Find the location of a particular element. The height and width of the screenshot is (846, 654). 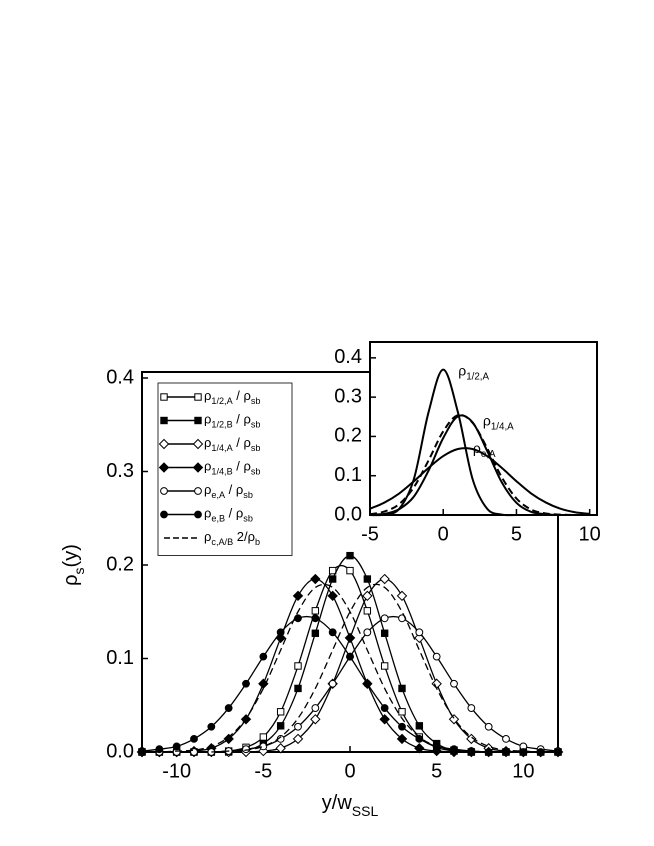

x-axis-label-part: SSL is located at coordinates (365, 811).